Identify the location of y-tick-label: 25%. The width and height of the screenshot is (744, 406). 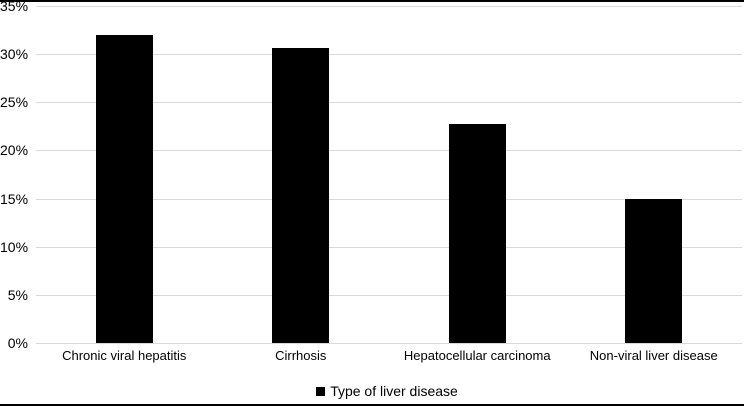
(14, 102).